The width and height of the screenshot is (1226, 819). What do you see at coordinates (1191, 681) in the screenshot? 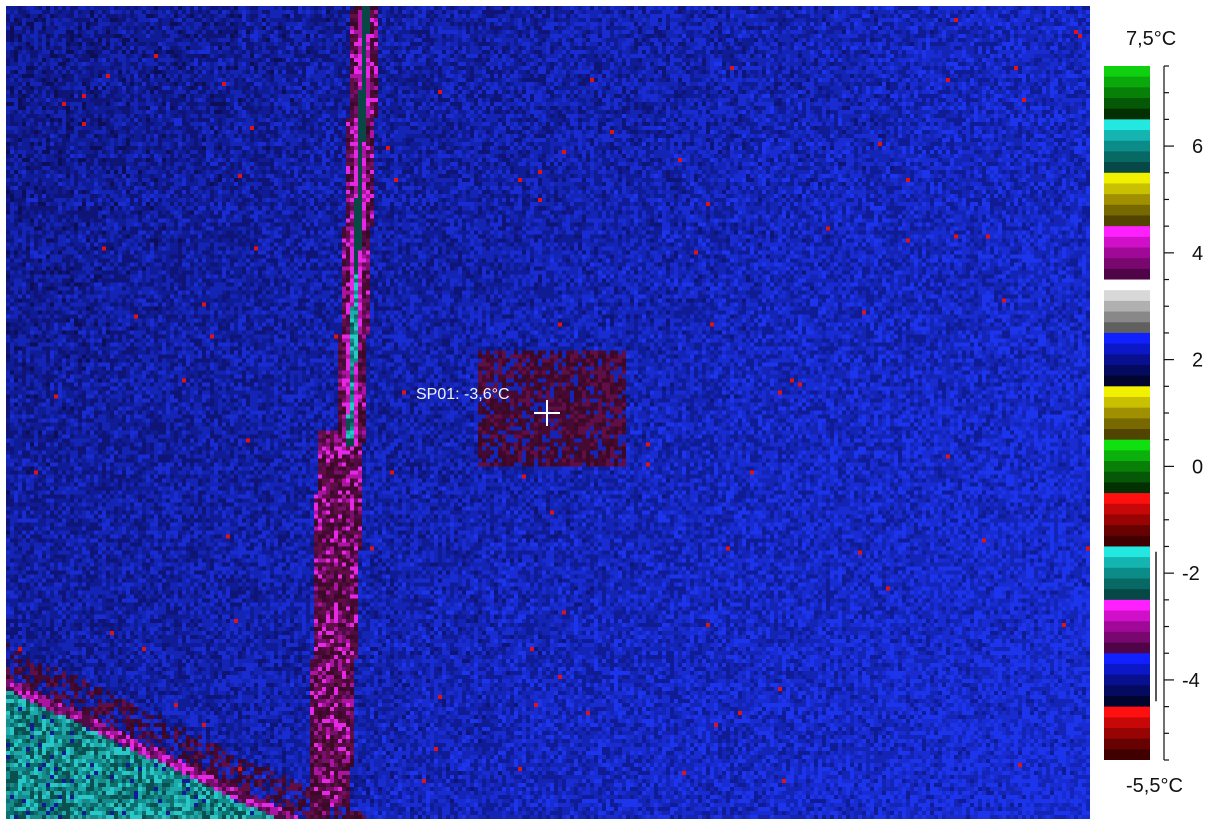
I see `scale-tick-label: -4` at bounding box center [1191, 681].